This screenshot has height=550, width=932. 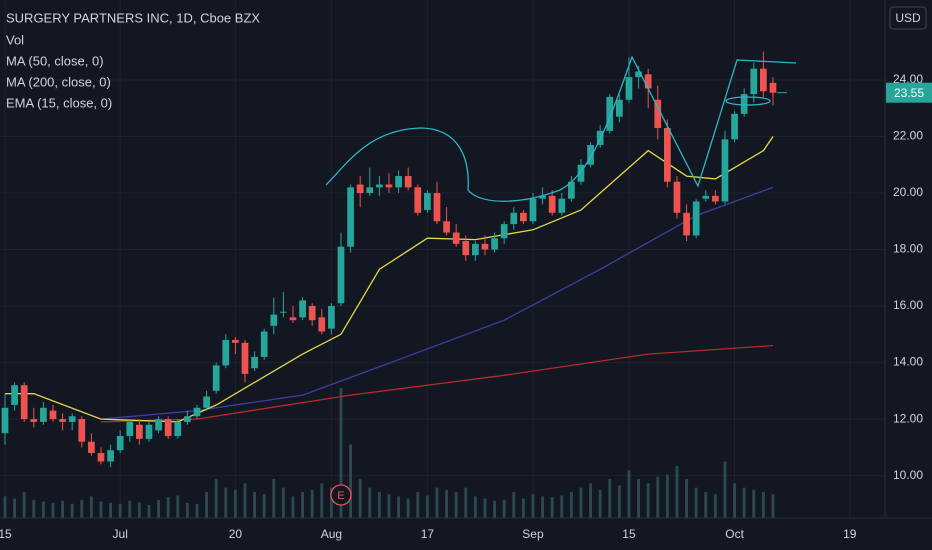 I want to click on x-tick-label: Aug, so click(x=331, y=534).